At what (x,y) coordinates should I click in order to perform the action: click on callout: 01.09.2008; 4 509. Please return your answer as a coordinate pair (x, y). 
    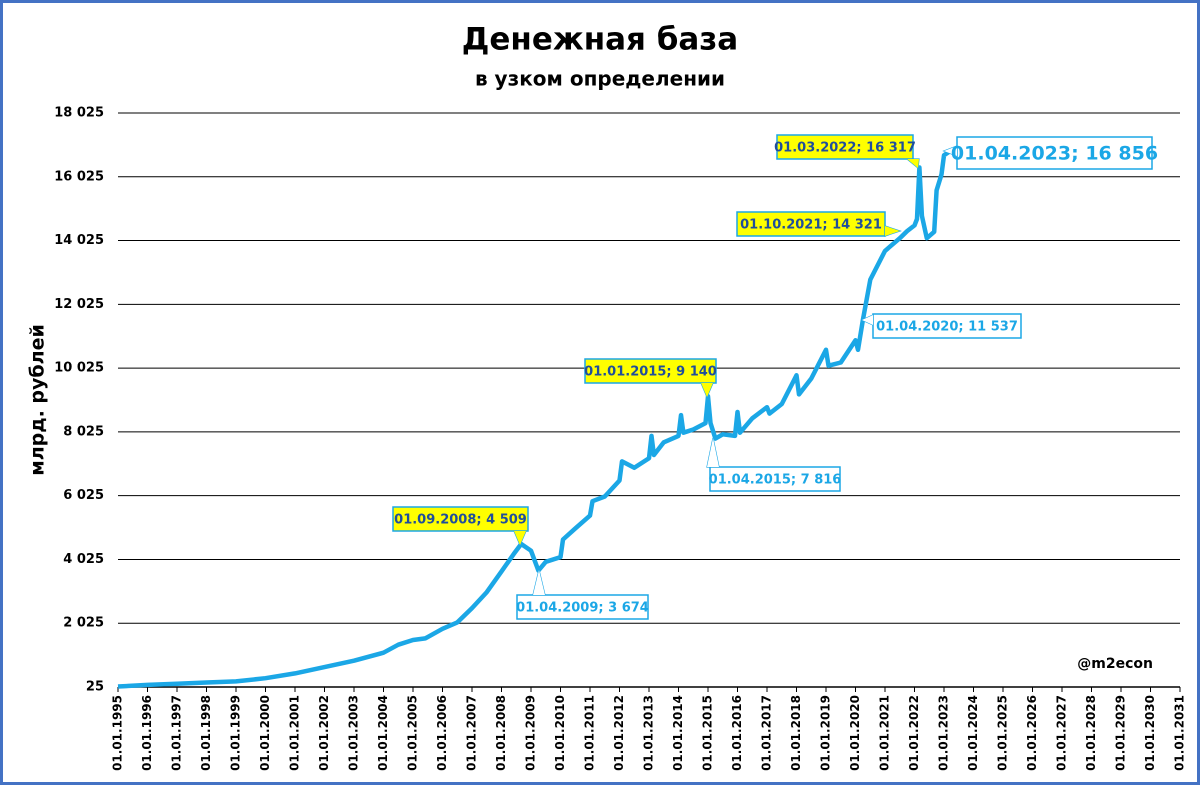
    Looking at the image, I should click on (460, 526).